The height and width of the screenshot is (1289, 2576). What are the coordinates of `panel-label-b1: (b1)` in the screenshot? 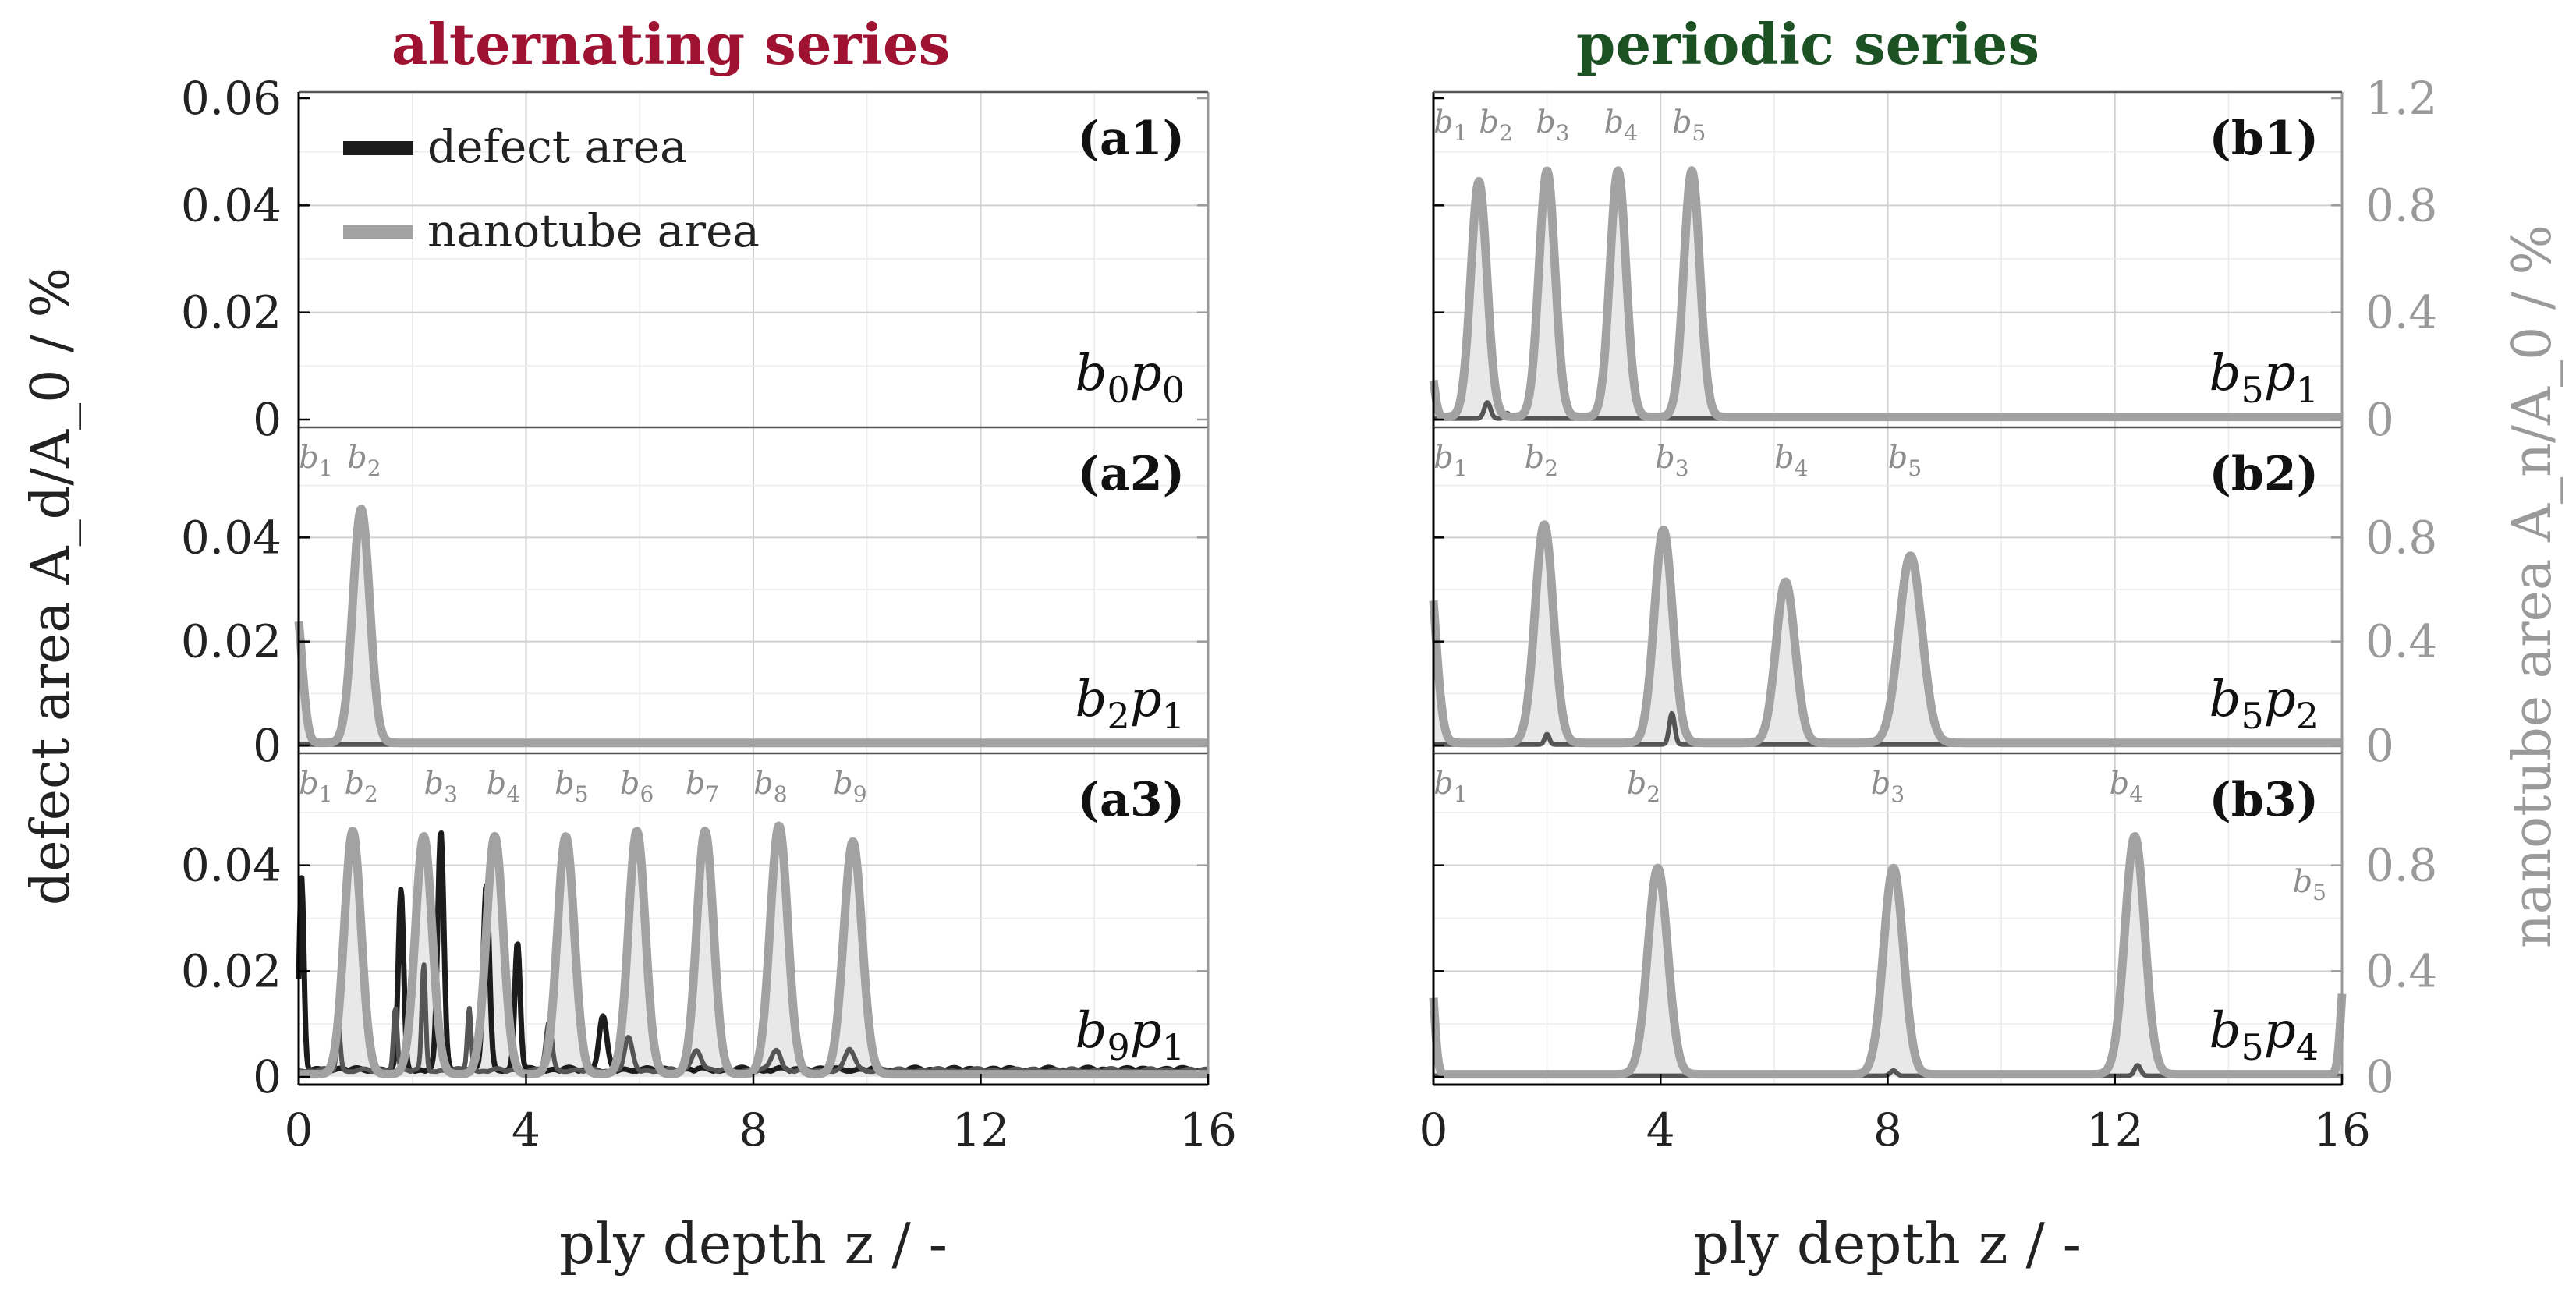 It's located at (2264, 139).